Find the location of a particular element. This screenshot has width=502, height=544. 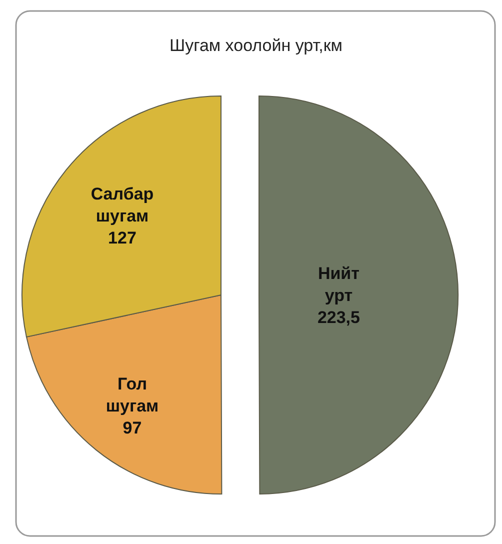

slice-label: Салбар шугам is located at coordinates (122, 204).